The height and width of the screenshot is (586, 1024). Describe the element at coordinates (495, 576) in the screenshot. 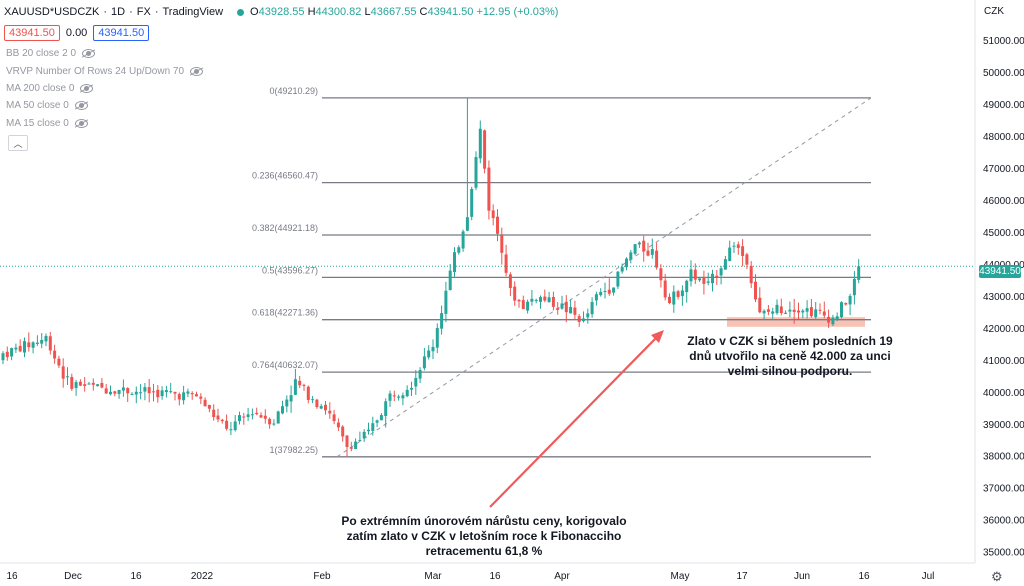

I see `x-tick-label: 16` at that location.